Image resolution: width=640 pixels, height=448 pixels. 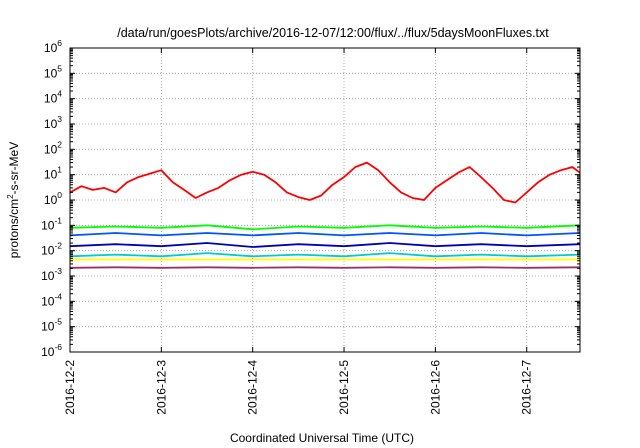 What do you see at coordinates (161, 387) in the screenshot?
I see `x-tick-label: 2016-12-3` at bounding box center [161, 387].